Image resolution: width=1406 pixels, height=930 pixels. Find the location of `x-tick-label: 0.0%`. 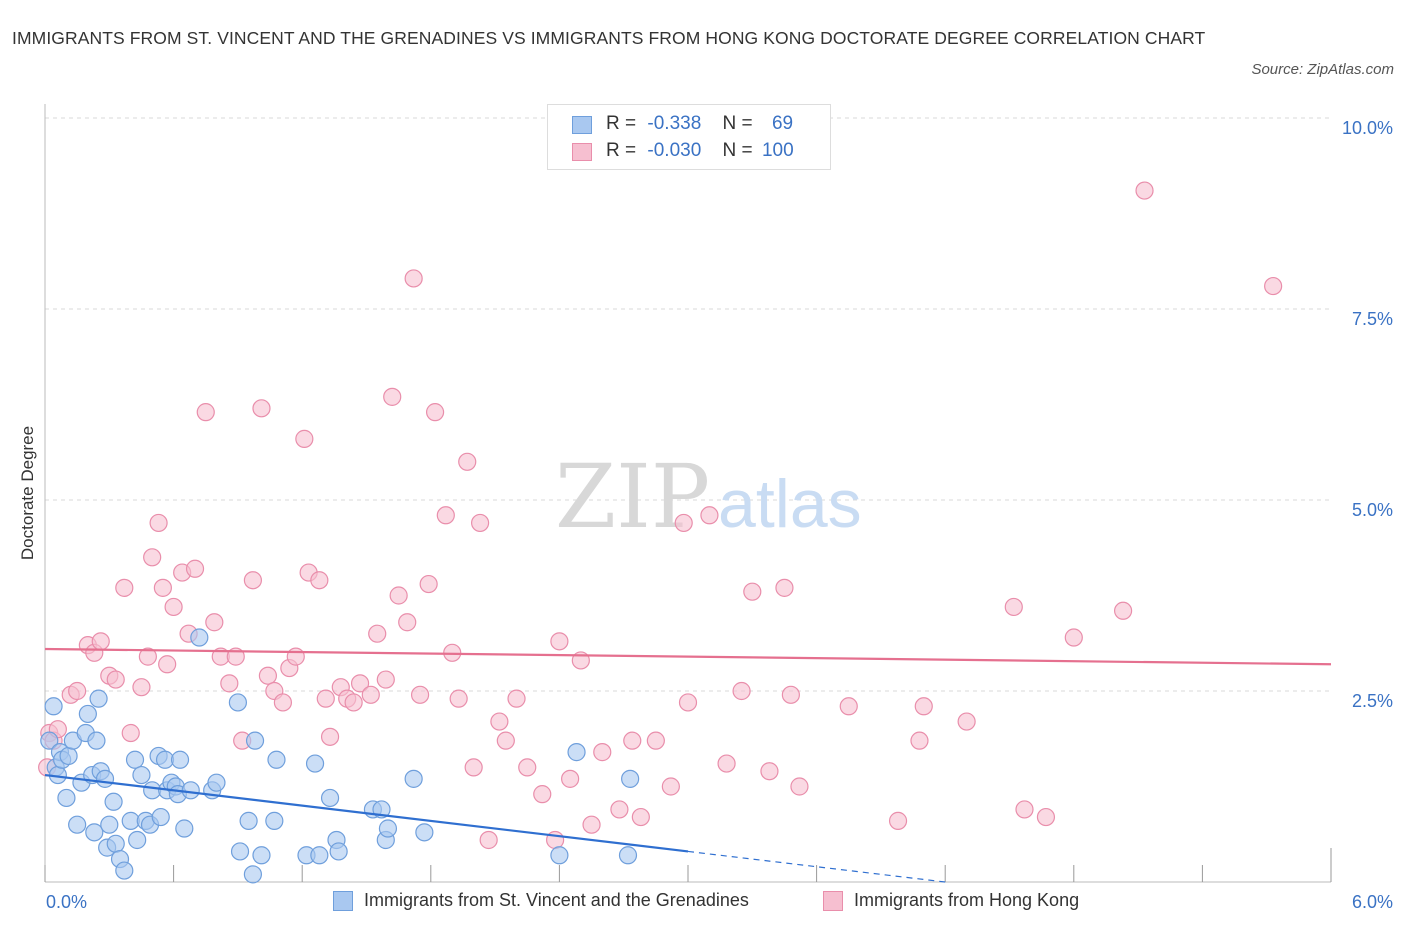

x-tick-label: 0.0% is located at coordinates (66, 902).